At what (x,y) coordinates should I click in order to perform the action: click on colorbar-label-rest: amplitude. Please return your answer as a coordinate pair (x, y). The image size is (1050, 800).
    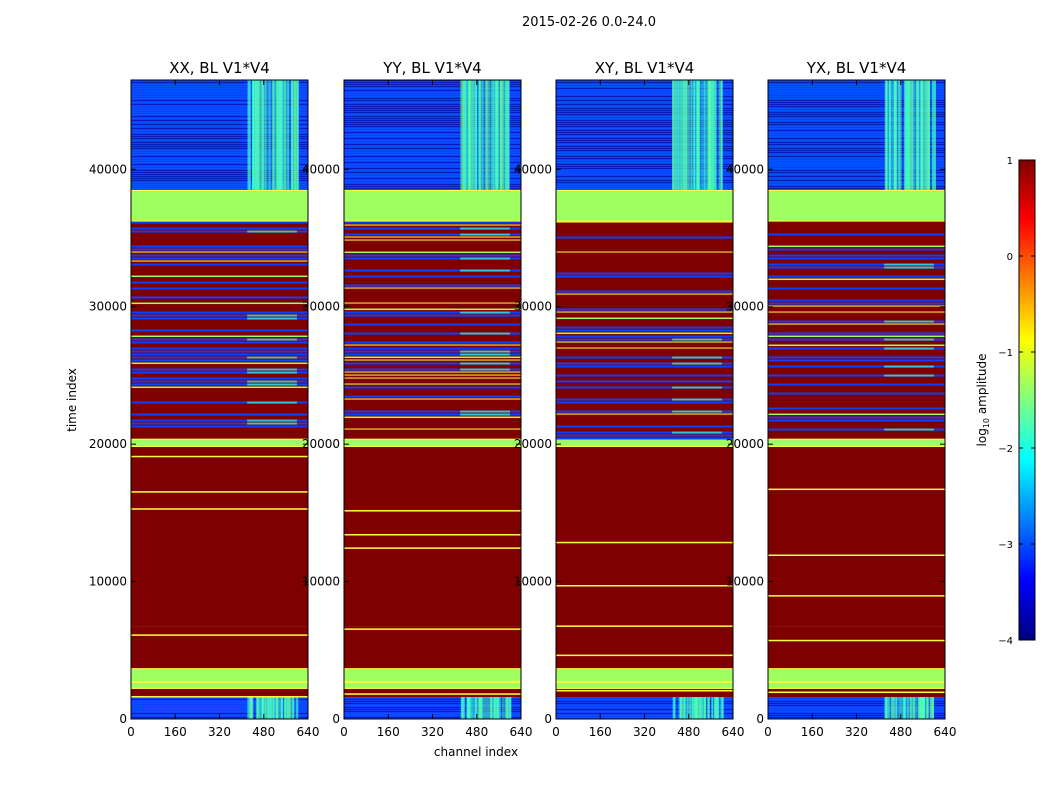
    Looking at the image, I should click on (982, 386).